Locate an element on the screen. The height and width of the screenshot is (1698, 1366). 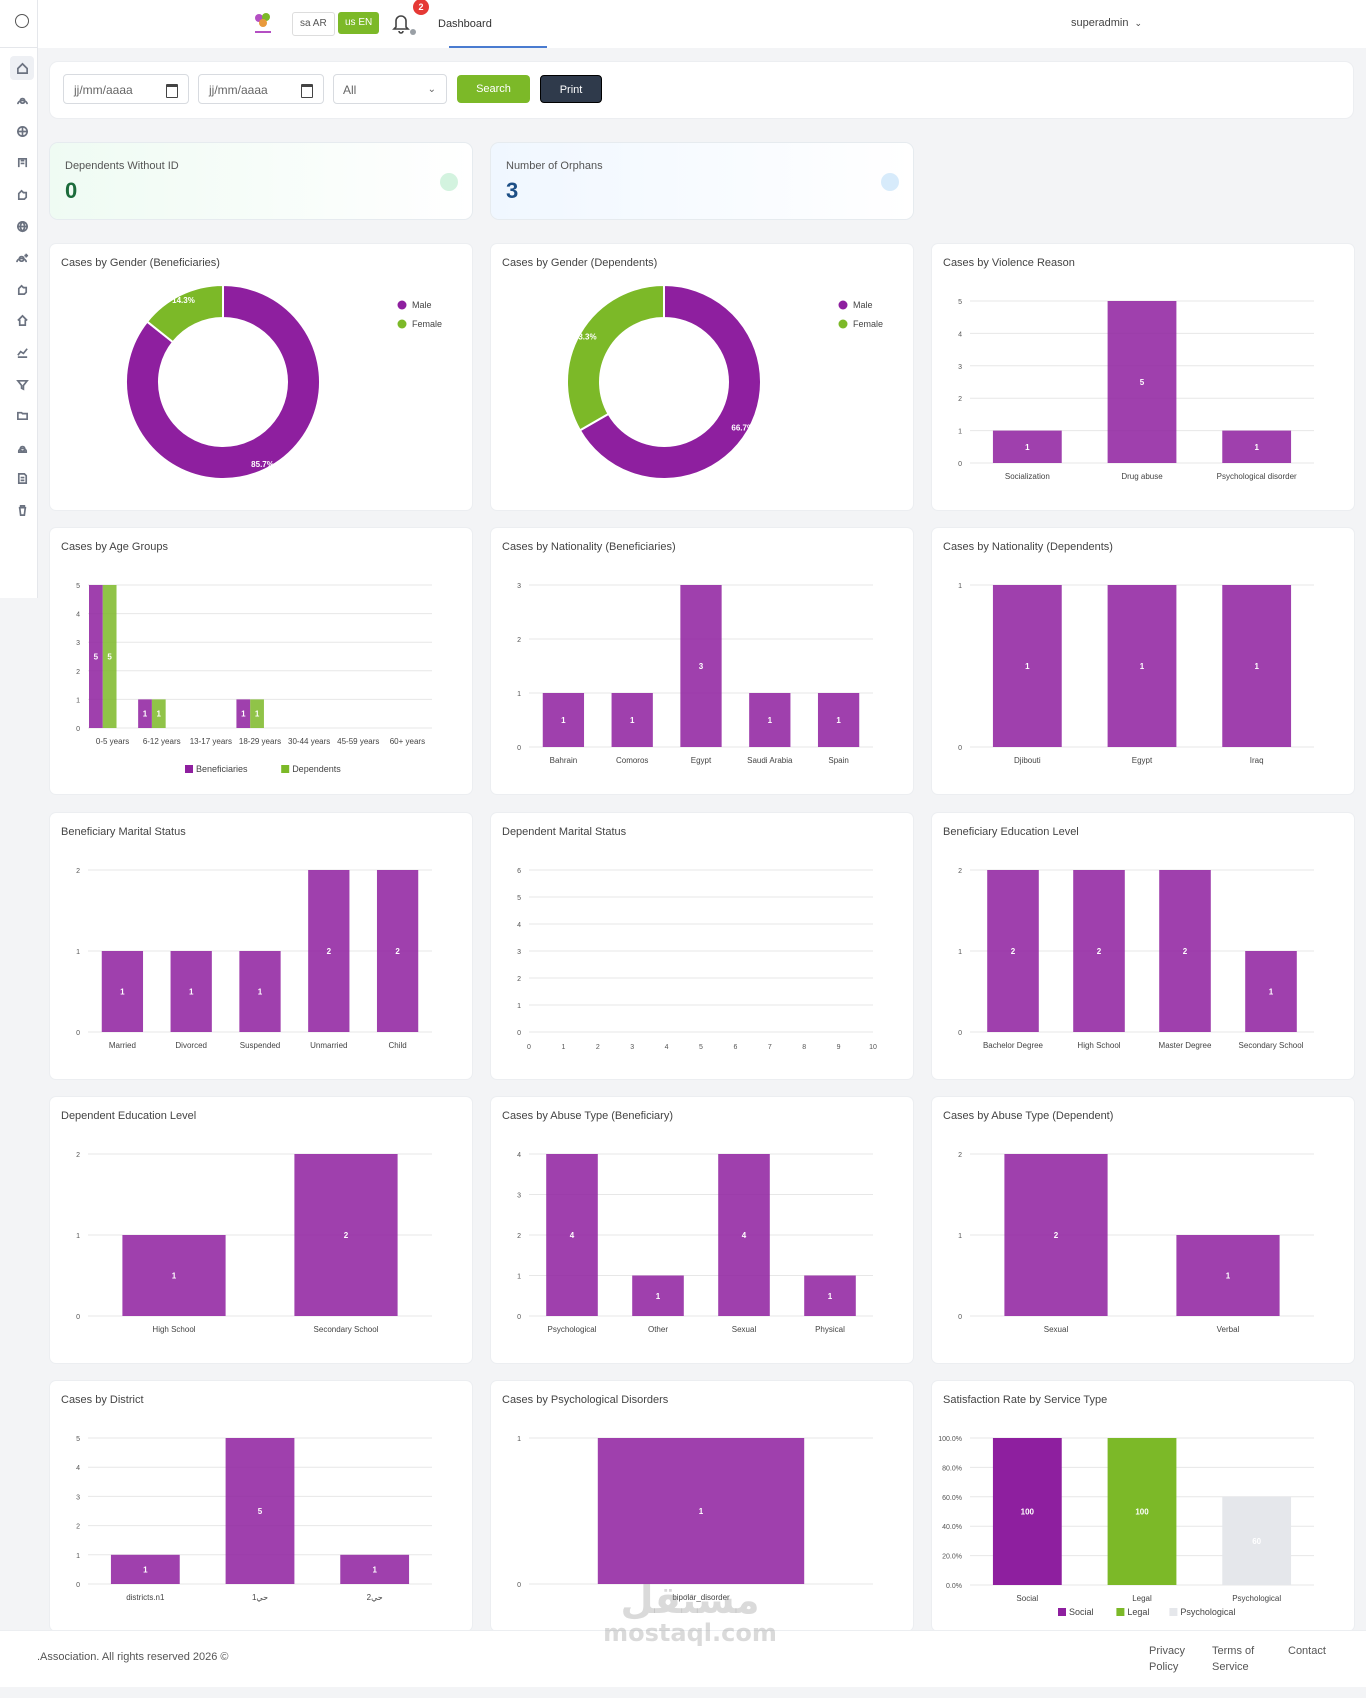
bar-0-5-years-dependents is located at coordinates (109, 656).